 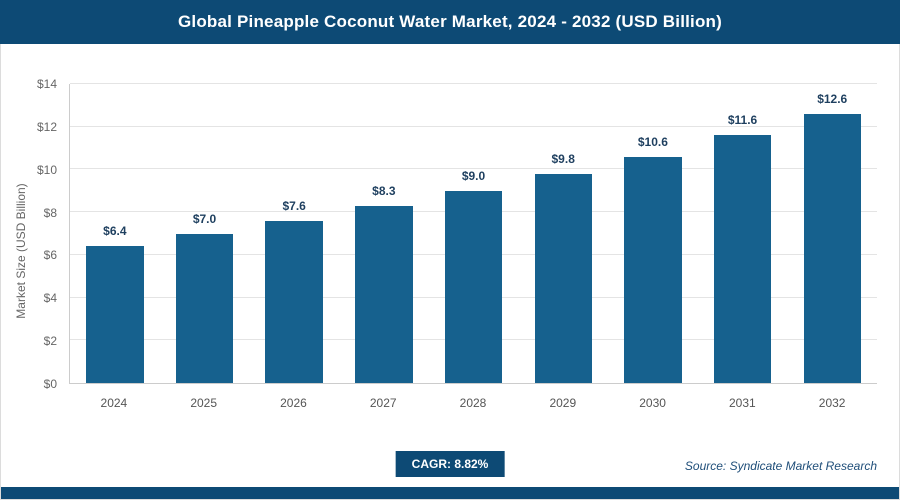 I want to click on bar-2032: $12.6, so click(x=832, y=237).